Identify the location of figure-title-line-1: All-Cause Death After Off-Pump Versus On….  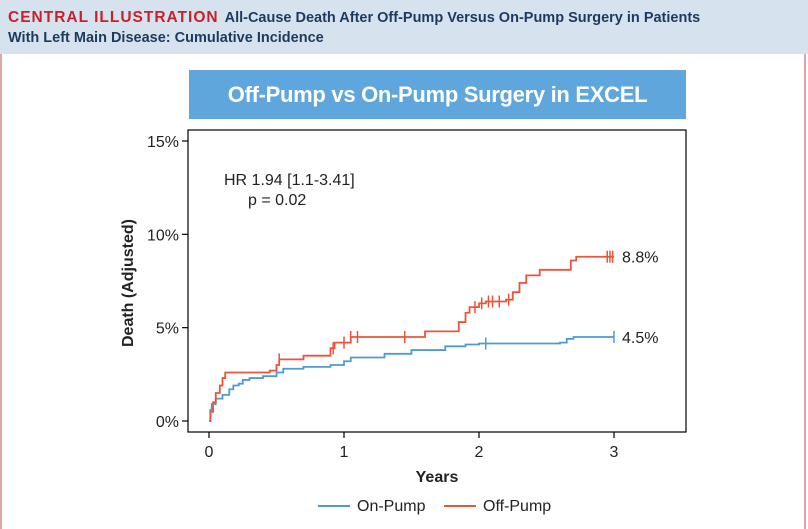
(462, 18).